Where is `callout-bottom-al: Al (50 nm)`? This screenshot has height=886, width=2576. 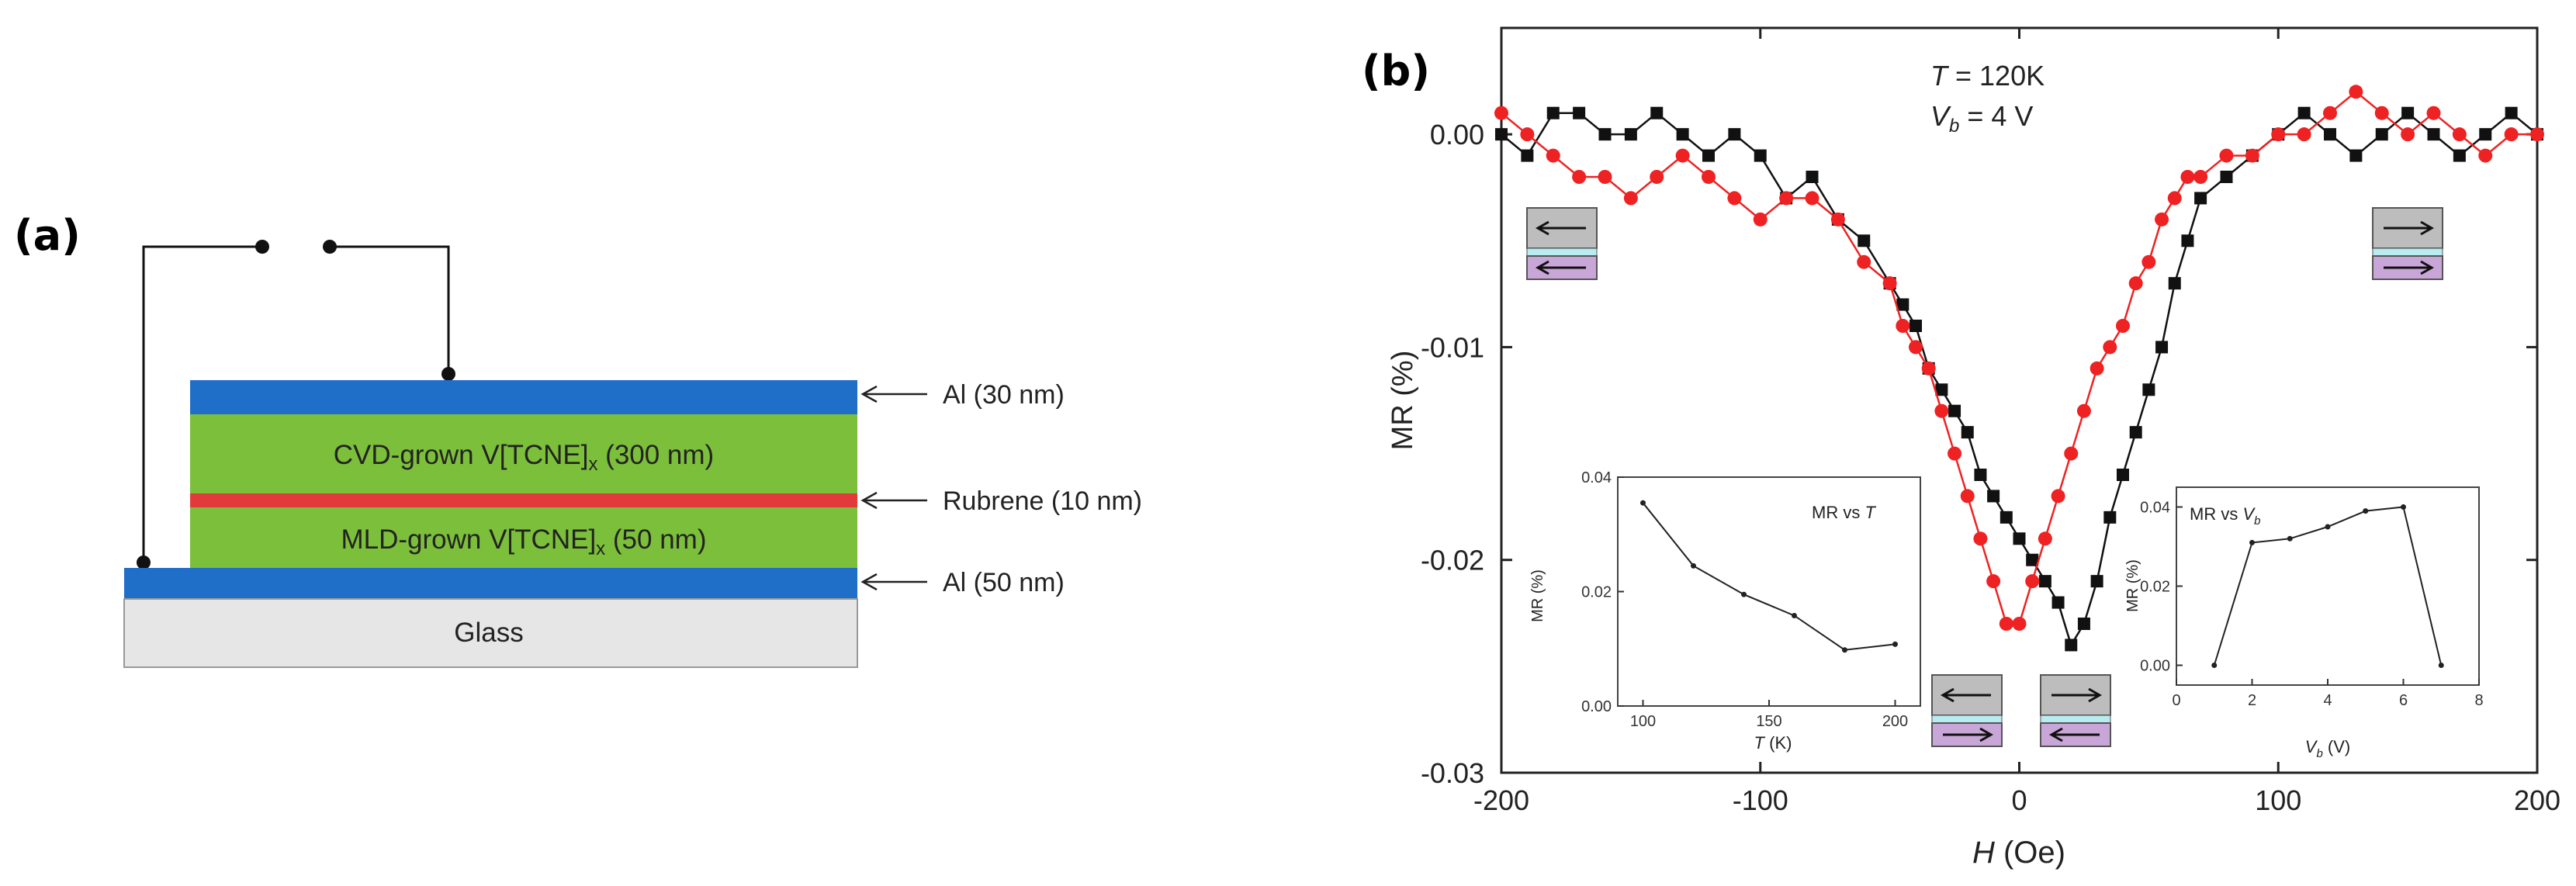 callout-bottom-al: Al (50 nm) is located at coordinates (1004, 582).